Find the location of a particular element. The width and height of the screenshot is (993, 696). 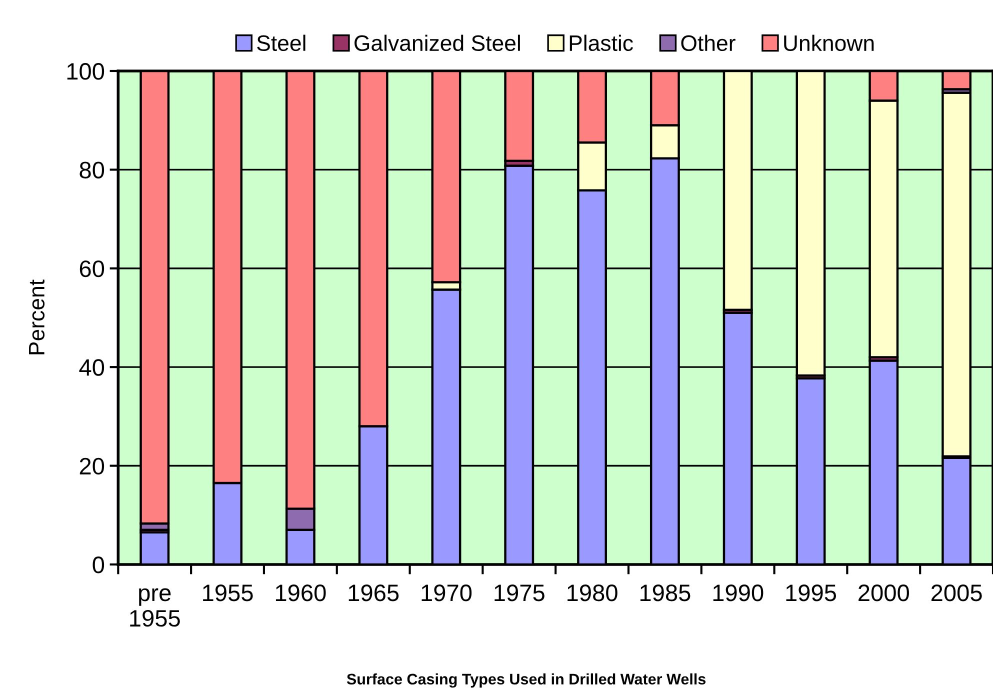

legend-label: Unknown is located at coordinates (829, 43).